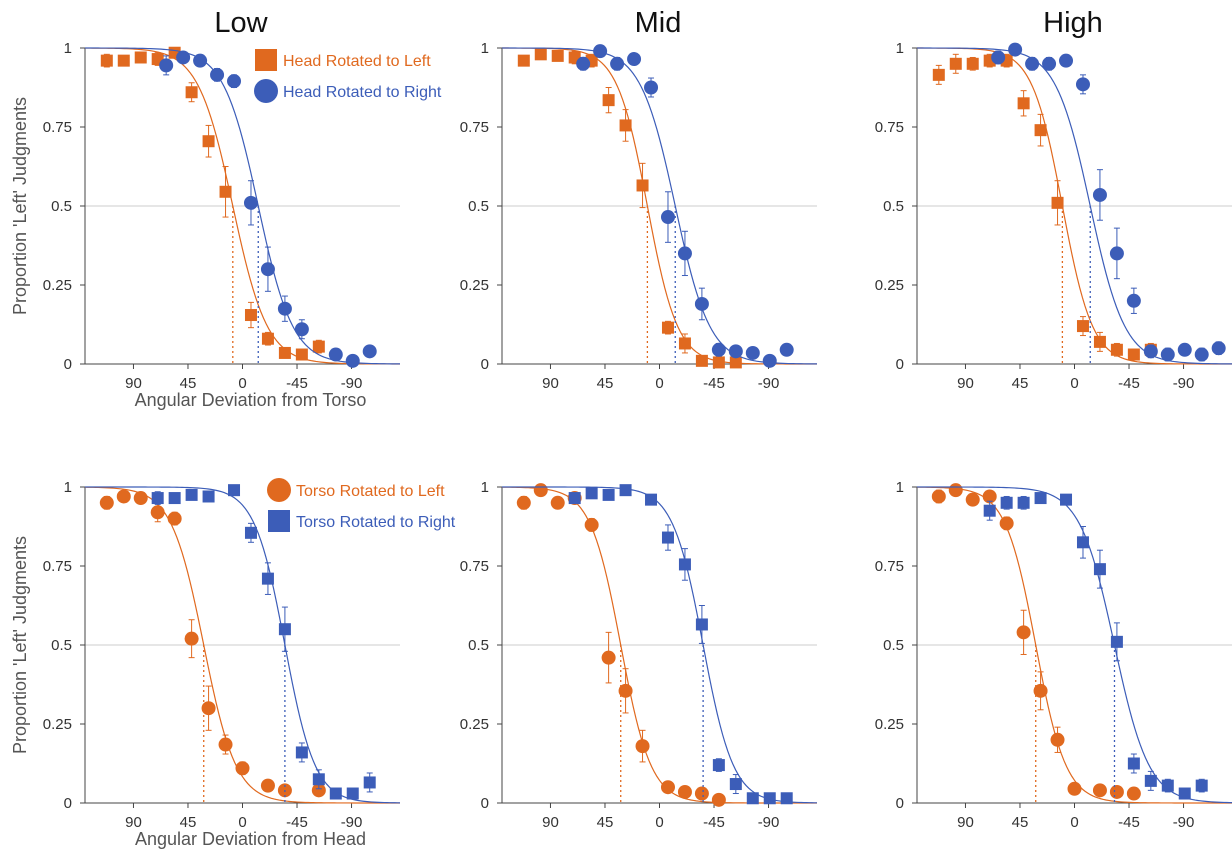  I want to click on fit-curve-first, so click(1074, 645).